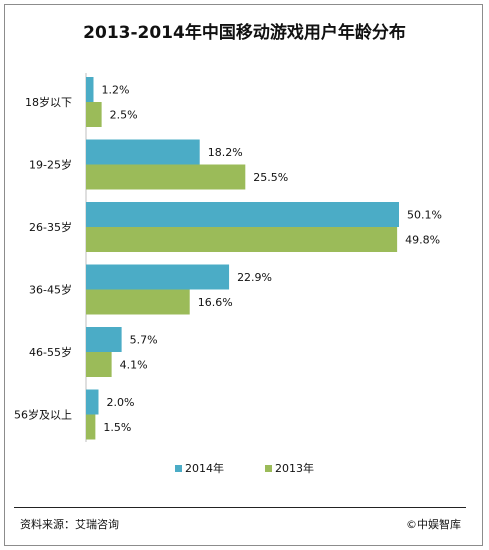 This screenshot has width=489, height=550. I want to click on category-label: 56岁及以上, so click(43, 415).